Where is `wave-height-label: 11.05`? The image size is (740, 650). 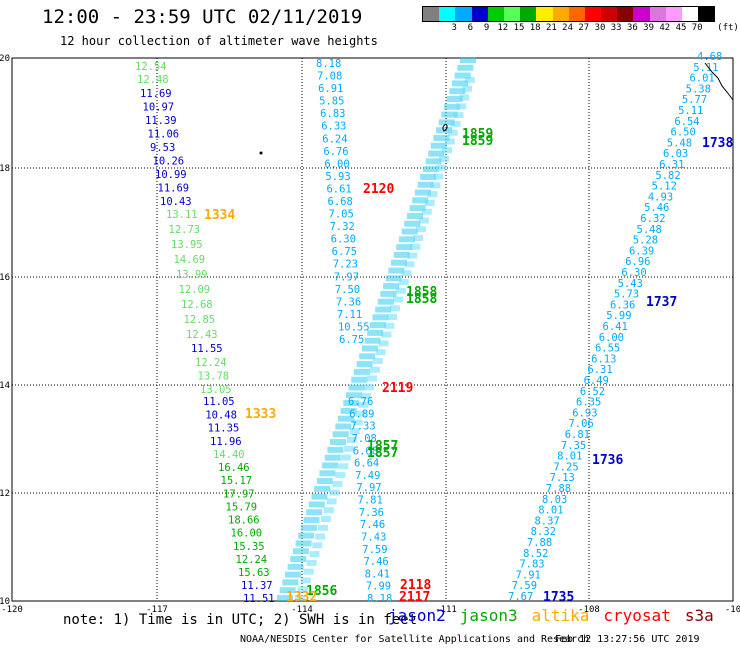
wave-height-label: 11.05 is located at coordinates (219, 402).